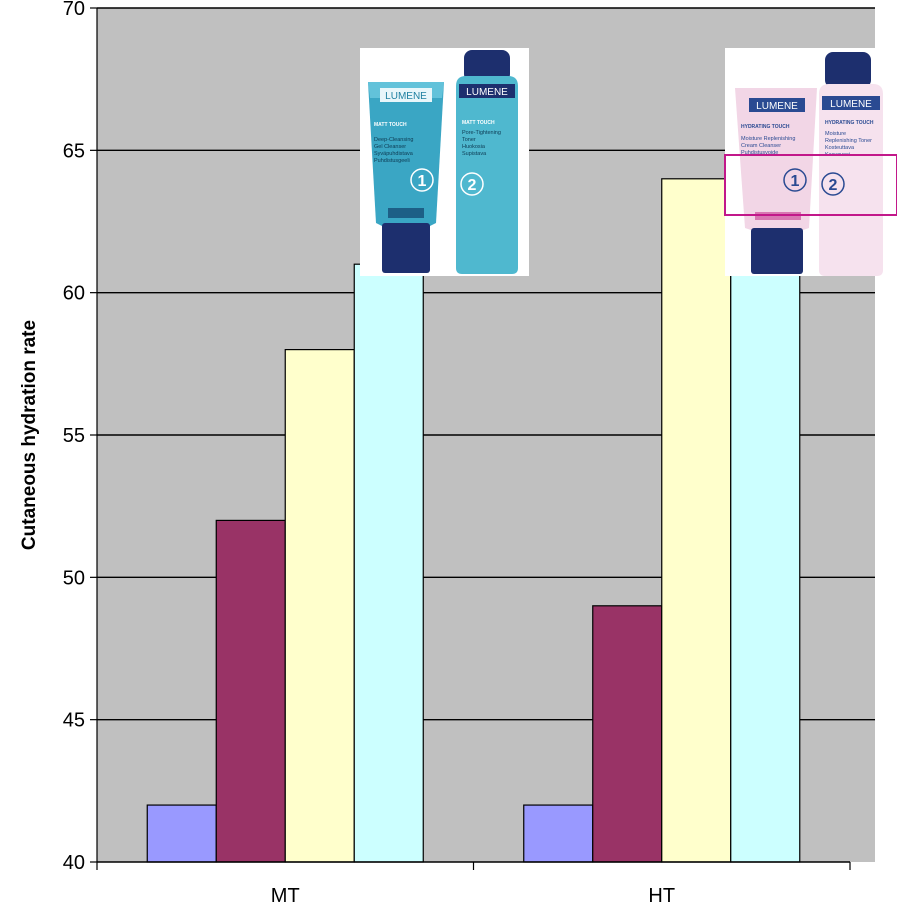 This screenshot has height=910, width=897. I want to click on matt-touch-brand: LUMENE, so click(406, 96).